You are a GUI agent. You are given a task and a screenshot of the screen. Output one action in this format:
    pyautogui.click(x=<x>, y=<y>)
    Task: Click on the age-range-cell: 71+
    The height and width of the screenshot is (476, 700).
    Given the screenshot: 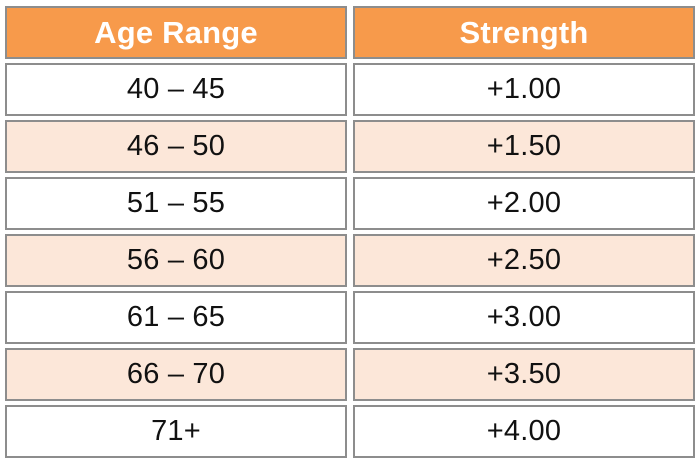 What is the action you would take?
    pyautogui.click(x=176, y=431)
    